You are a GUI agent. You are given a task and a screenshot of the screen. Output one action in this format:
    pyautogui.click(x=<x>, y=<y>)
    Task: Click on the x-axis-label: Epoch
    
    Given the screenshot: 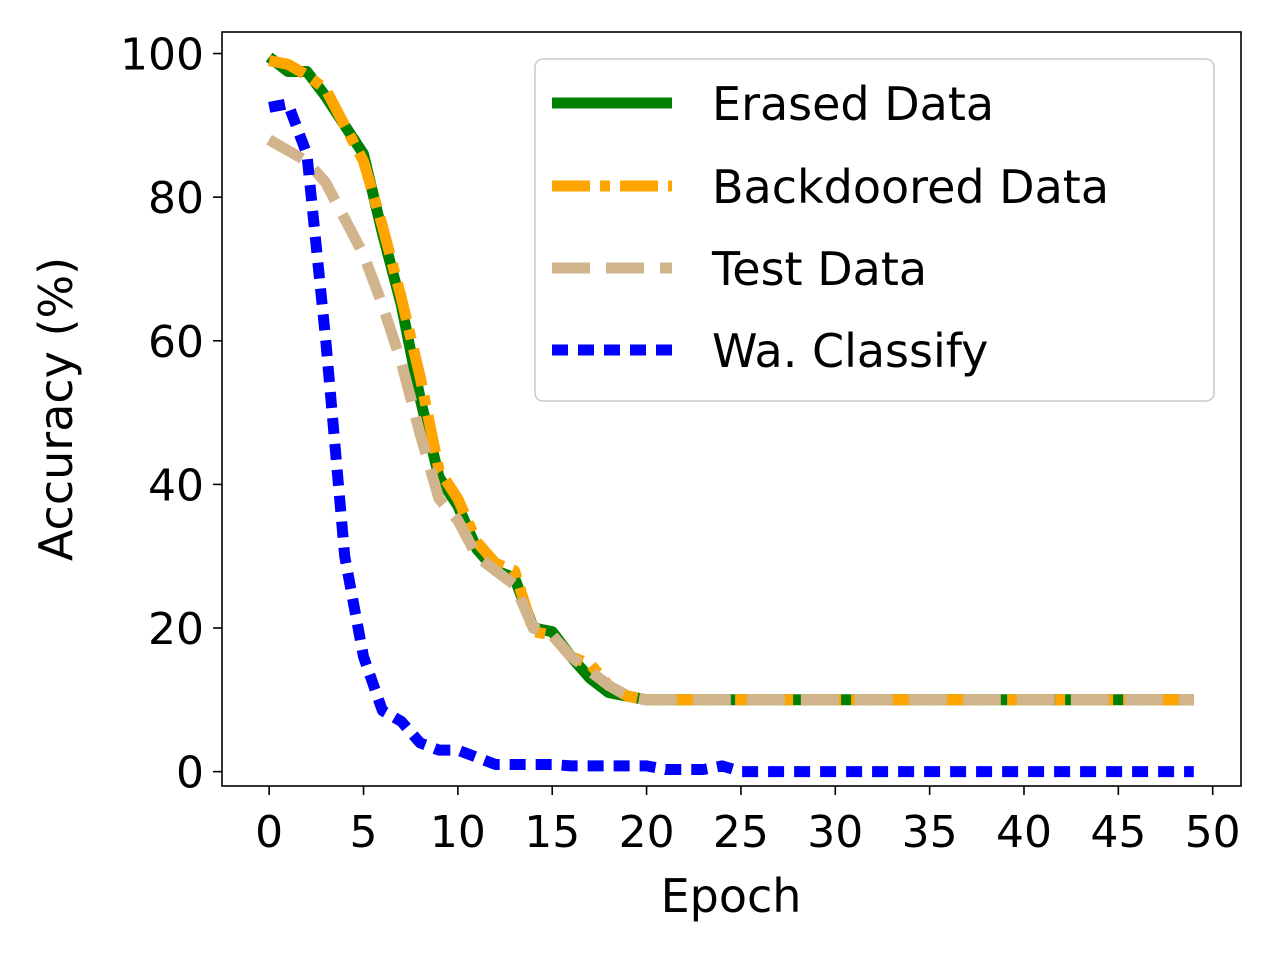 What is the action you would take?
    pyautogui.click(x=731, y=896)
    